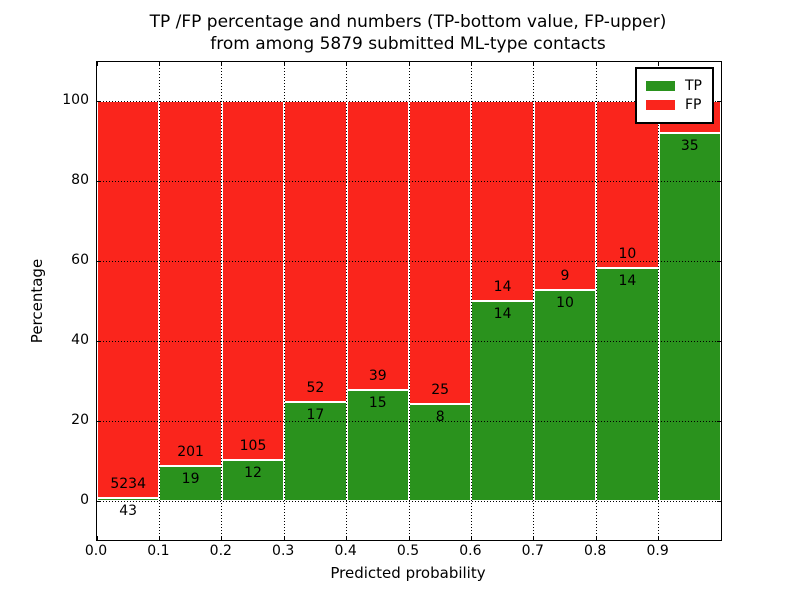 The image size is (800, 600). What do you see at coordinates (377, 375) in the screenshot?
I see `bar-label-fp: 39` at bounding box center [377, 375].